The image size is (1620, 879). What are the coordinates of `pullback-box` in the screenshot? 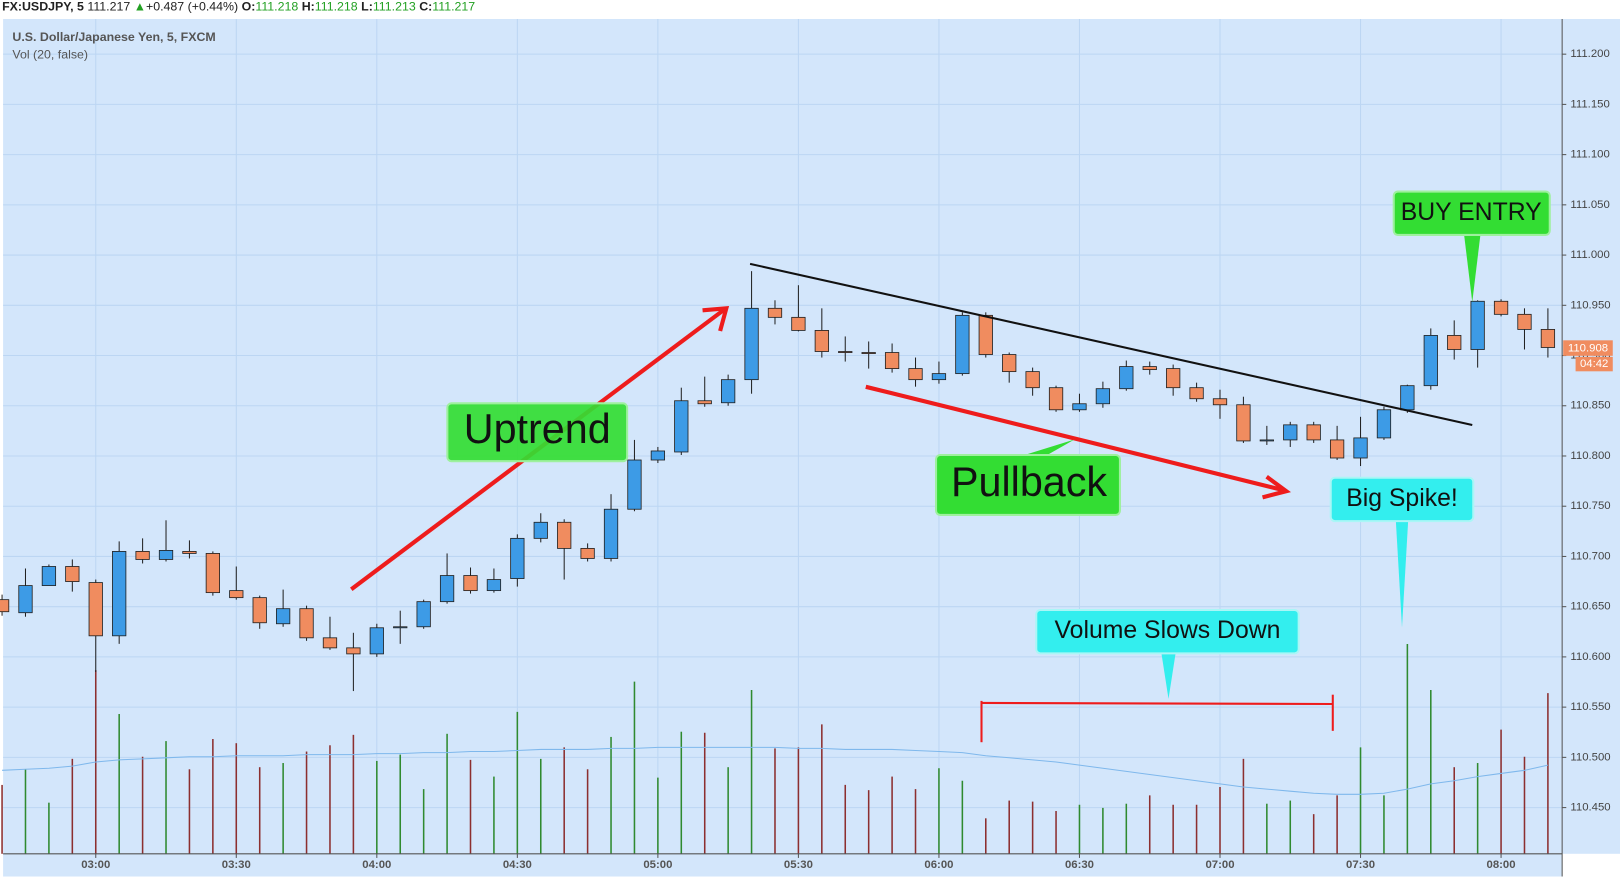 It's located at (1028, 484).